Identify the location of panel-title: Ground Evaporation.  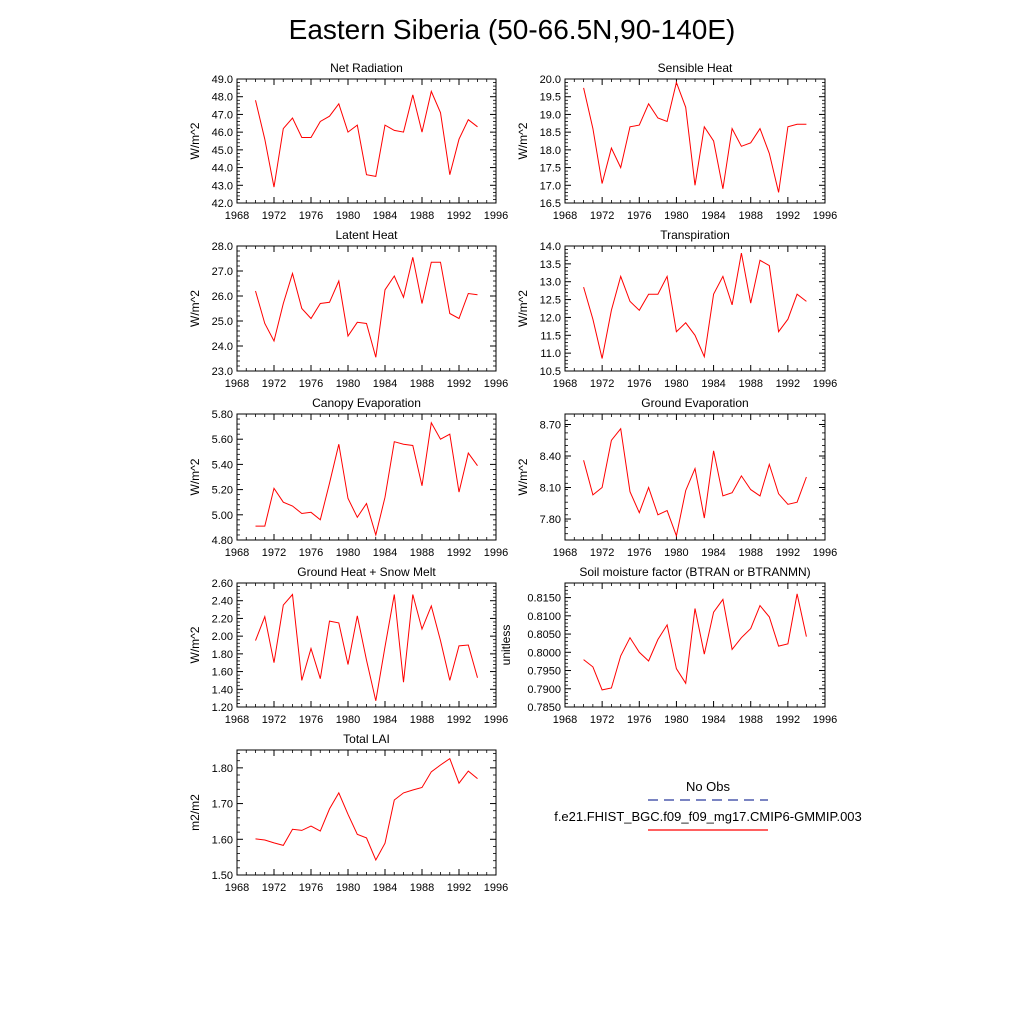
(694, 403).